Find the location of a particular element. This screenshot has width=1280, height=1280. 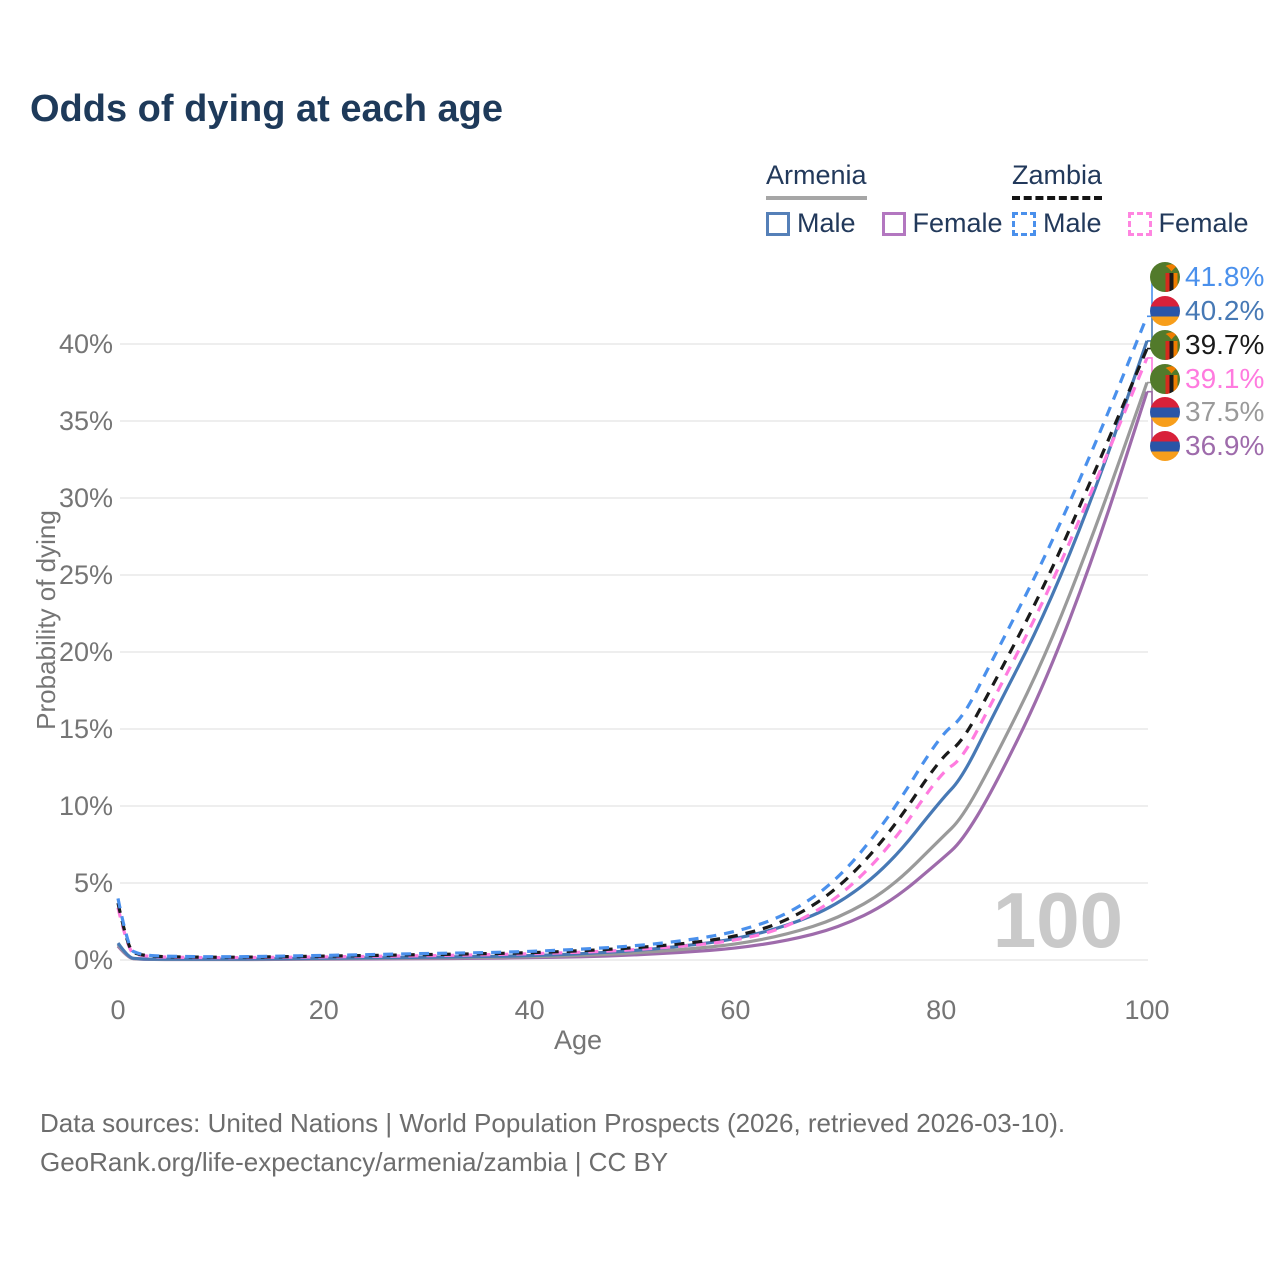

legend-row-armenia: Male Female is located at coordinates (884, 223).